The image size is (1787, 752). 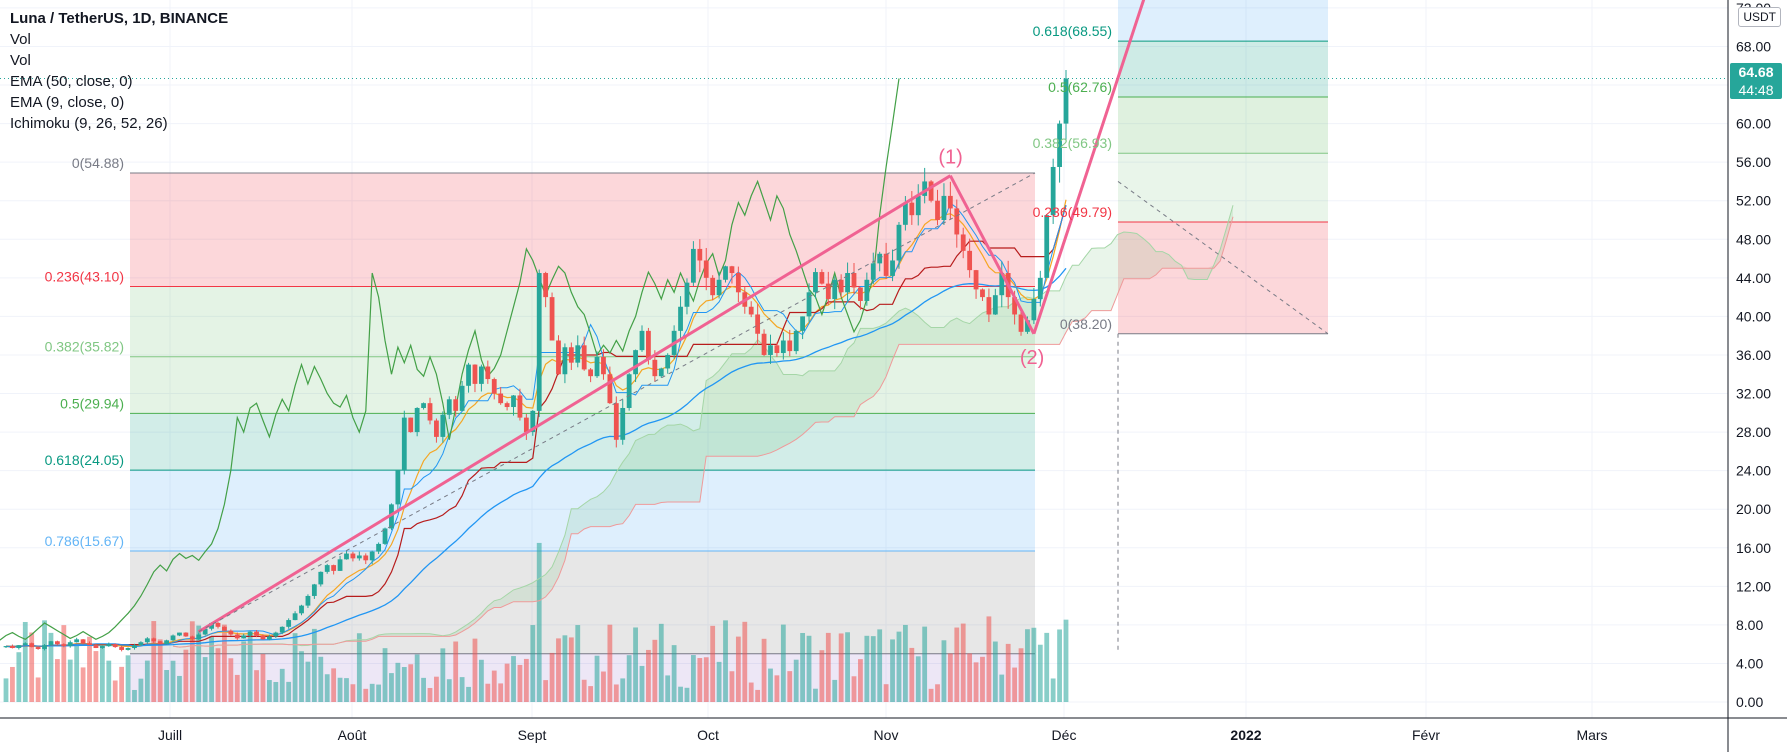 What do you see at coordinates (119, 18) in the screenshot?
I see `symbol-title: Luna / TetherUS, 1D, BINANCE` at bounding box center [119, 18].